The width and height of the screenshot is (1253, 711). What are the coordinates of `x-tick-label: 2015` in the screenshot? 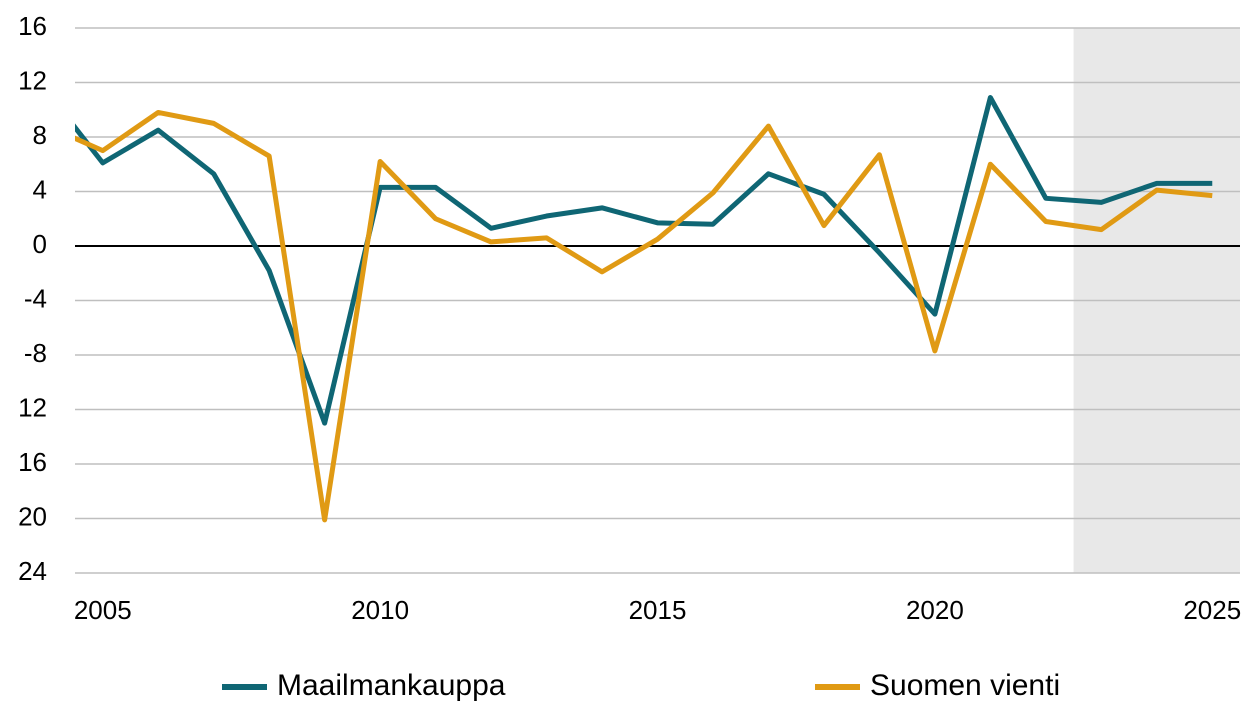 It's located at (658, 610).